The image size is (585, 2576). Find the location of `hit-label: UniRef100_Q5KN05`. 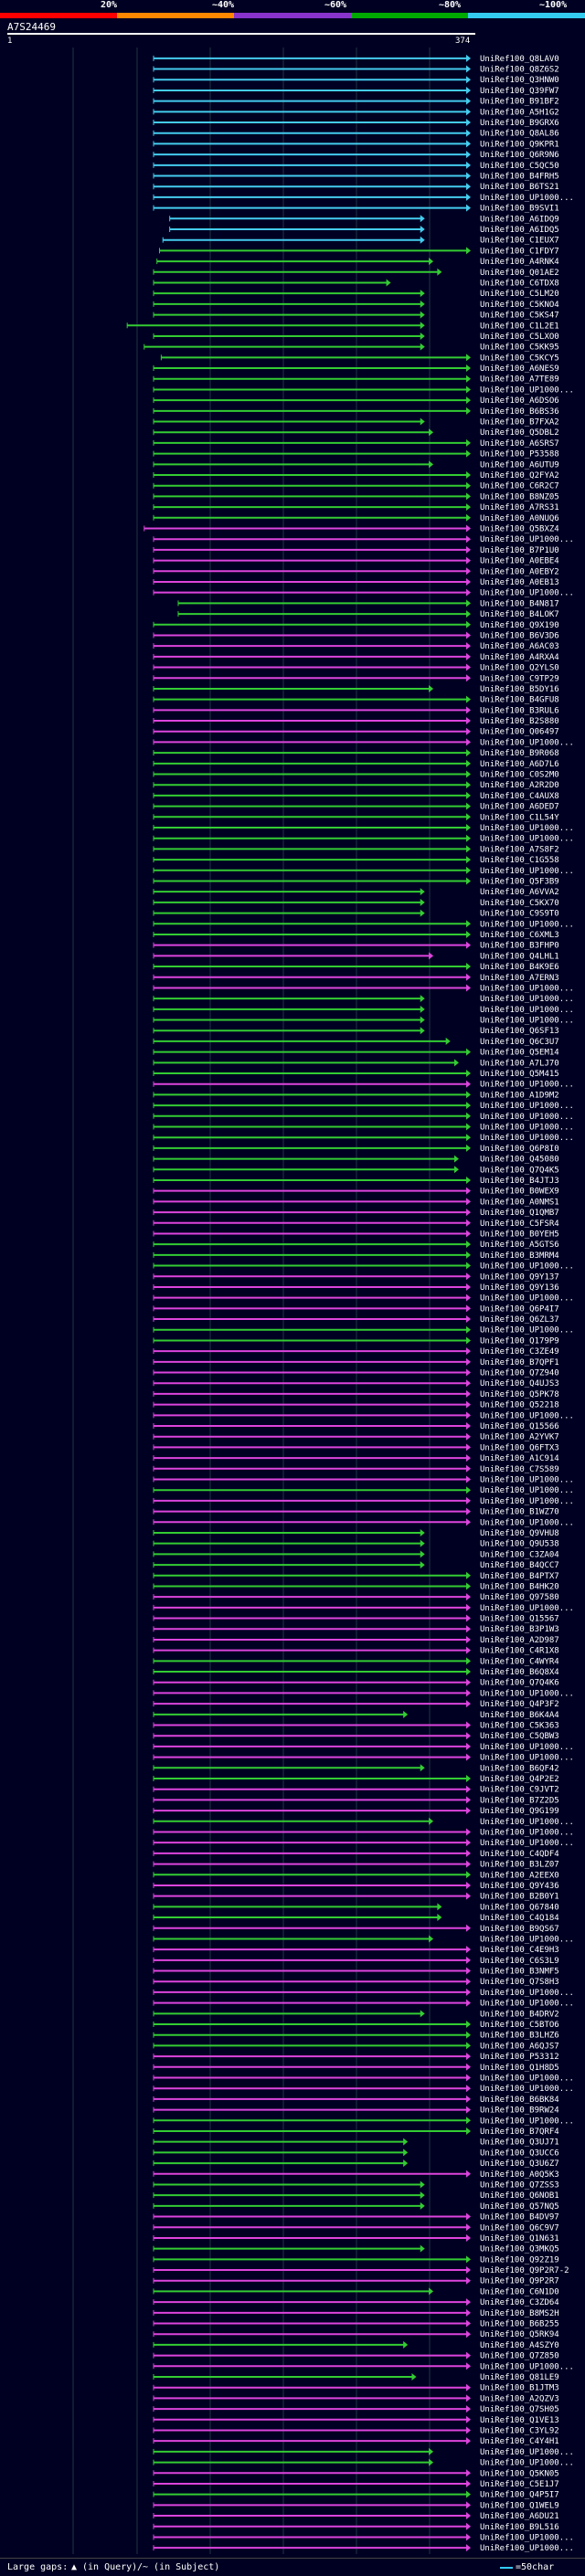

hit-label: UniRef100_Q5KN05 is located at coordinates (519, 2473).